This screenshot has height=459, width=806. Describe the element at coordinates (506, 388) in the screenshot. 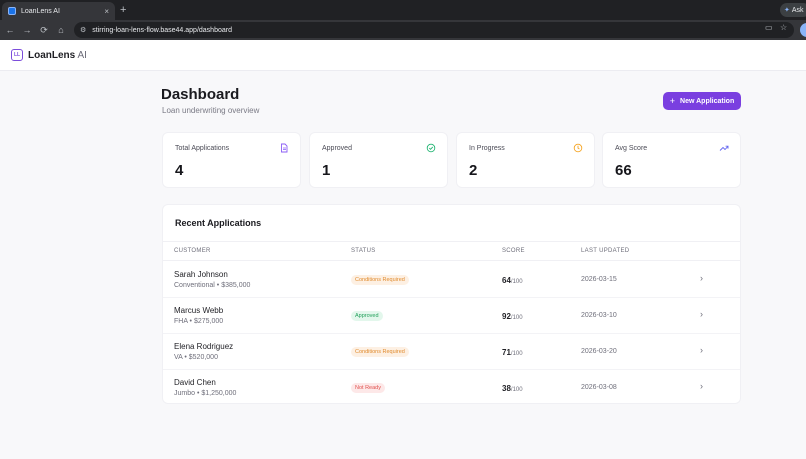

I see `score-number: 38` at that location.